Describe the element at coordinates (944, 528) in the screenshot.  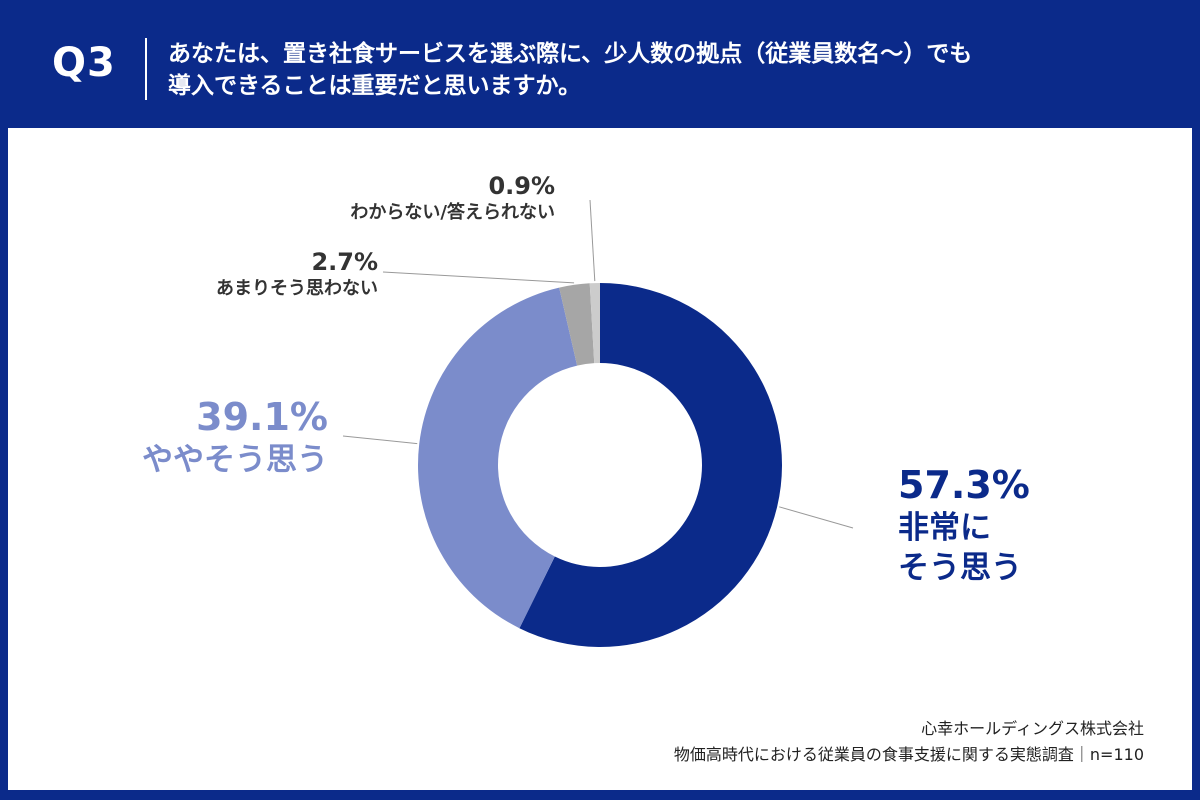
I see `slice-label-1-line-1: 非常に` at that location.